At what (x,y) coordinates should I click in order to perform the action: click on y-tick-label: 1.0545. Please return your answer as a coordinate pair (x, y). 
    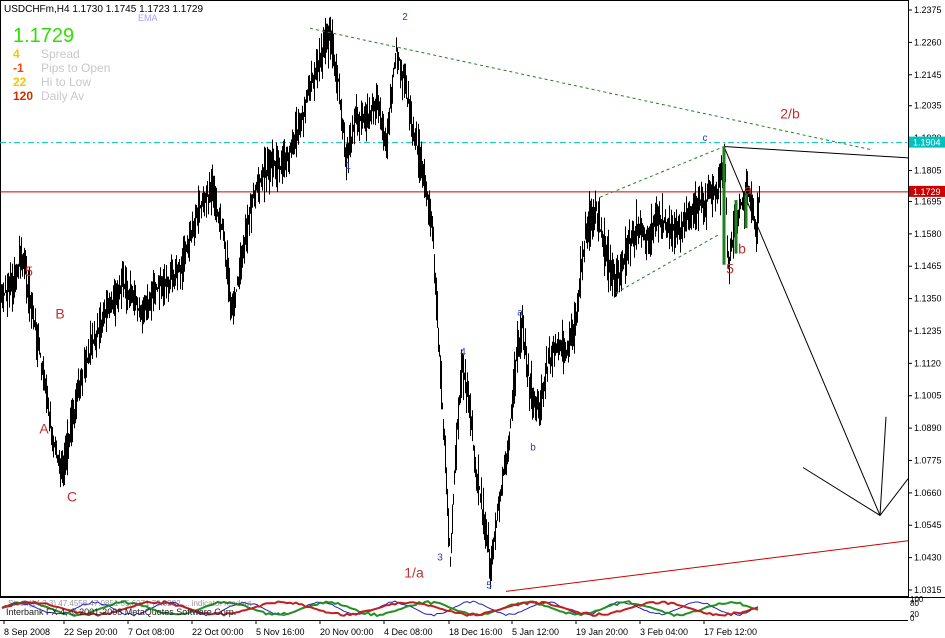
    Looking at the image, I should click on (928, 525).